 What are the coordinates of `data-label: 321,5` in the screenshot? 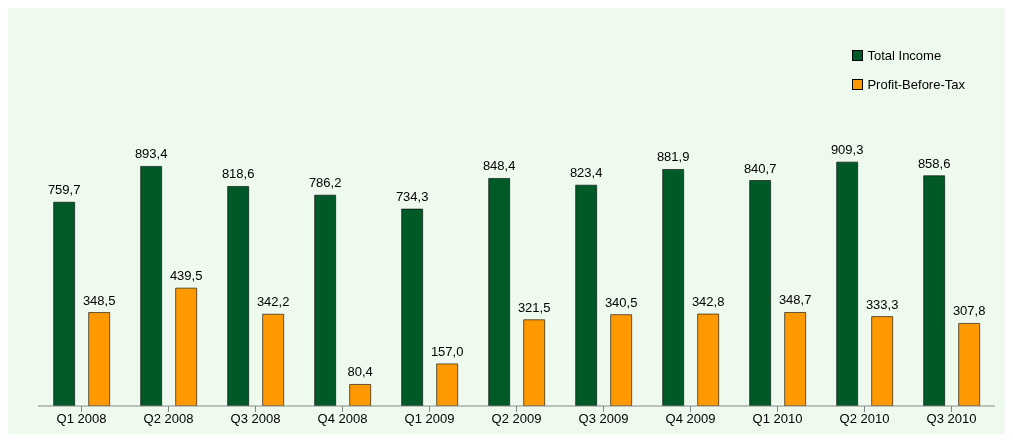 It's located at (534, 307).